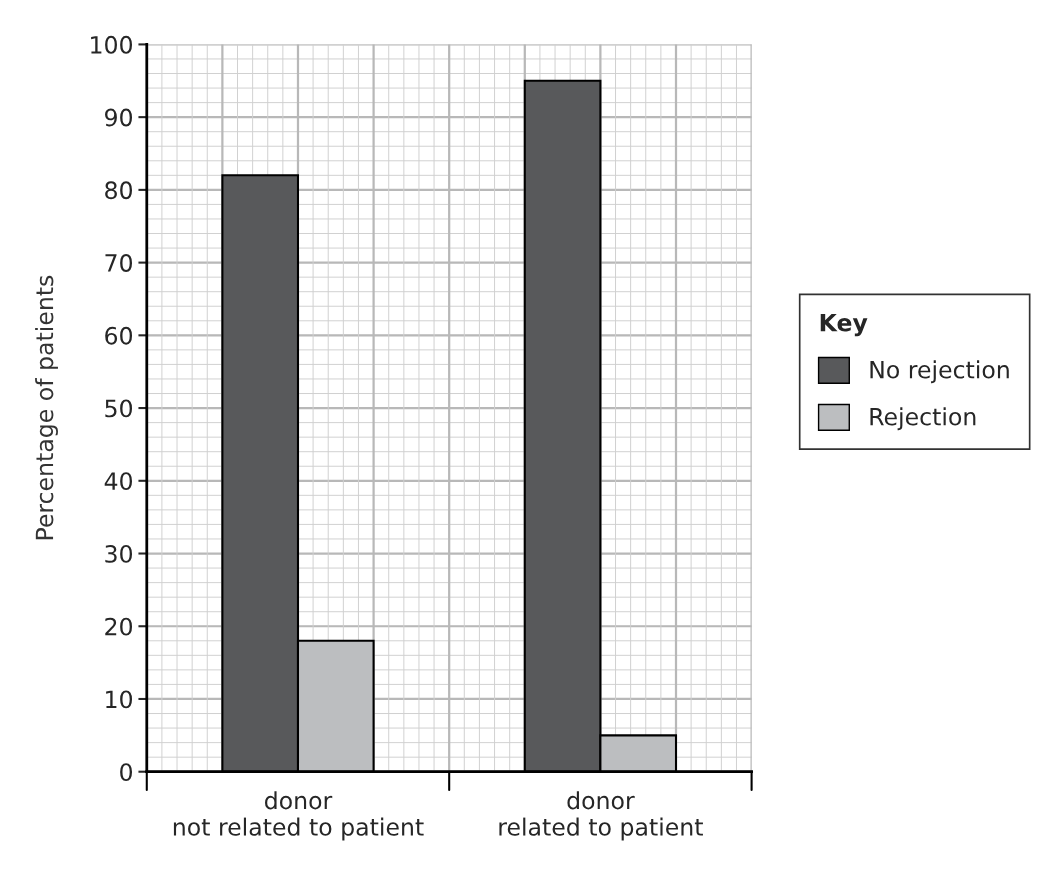 This screenshot has height=871, width=1041. Describe the element at coordinates (119, 626) in the screenshot. I see `y-tick-label: 20` at that location.